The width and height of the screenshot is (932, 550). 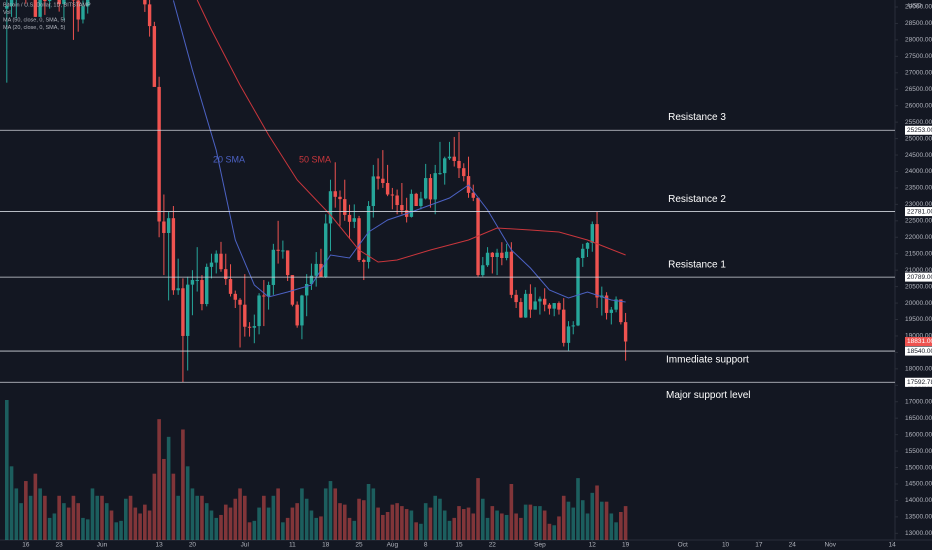 I want to click on x-tick-label: 25, so click(x=359, y=545).